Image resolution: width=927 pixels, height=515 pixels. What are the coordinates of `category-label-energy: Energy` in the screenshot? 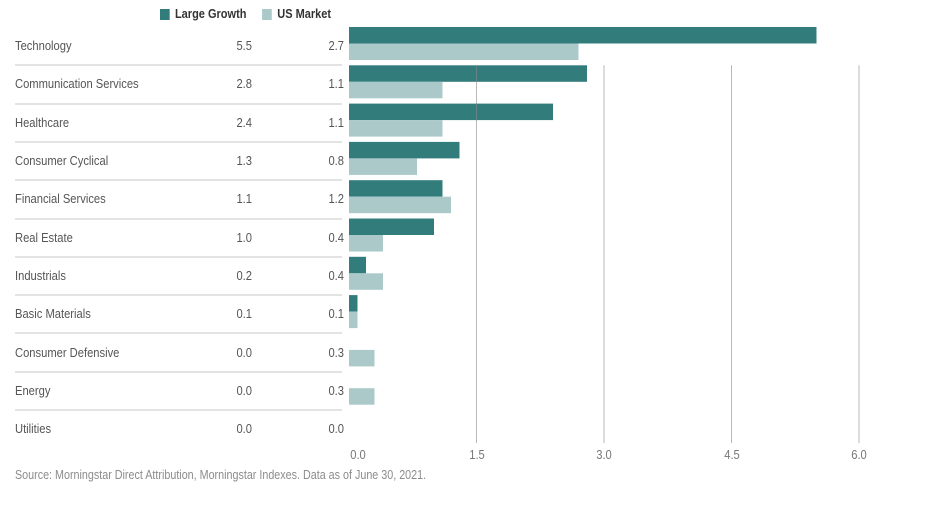 It's located at (33, 390).